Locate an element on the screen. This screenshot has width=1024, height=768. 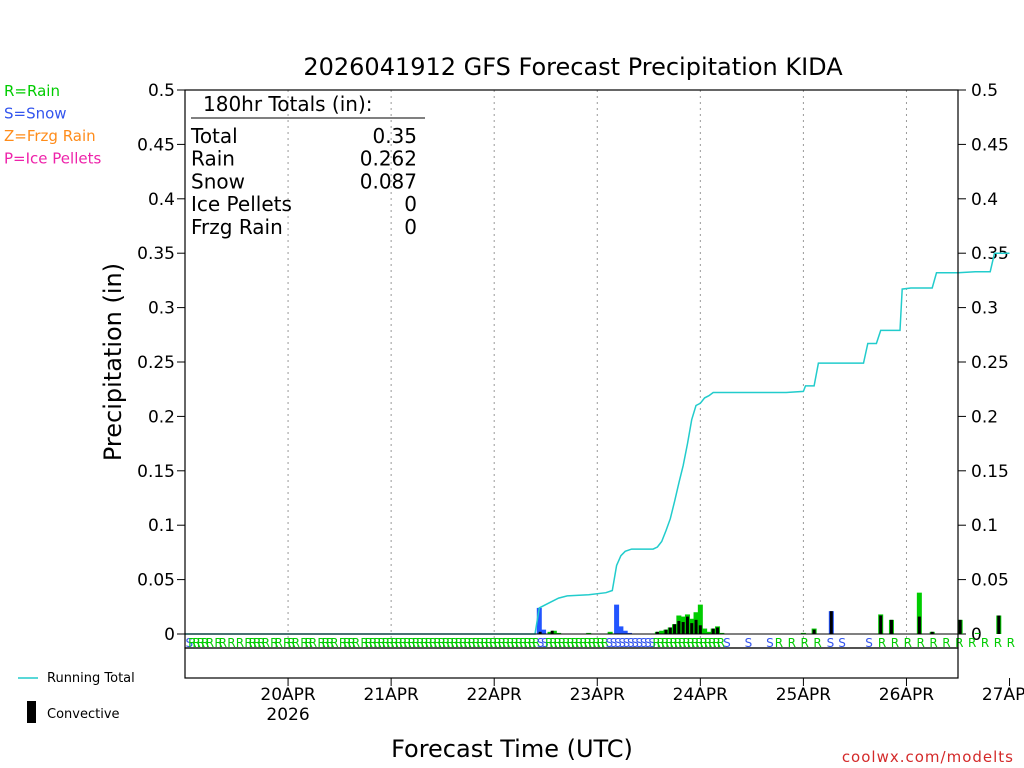
y-tick-label-right: 0.25 is located at coordinates (990, 363).